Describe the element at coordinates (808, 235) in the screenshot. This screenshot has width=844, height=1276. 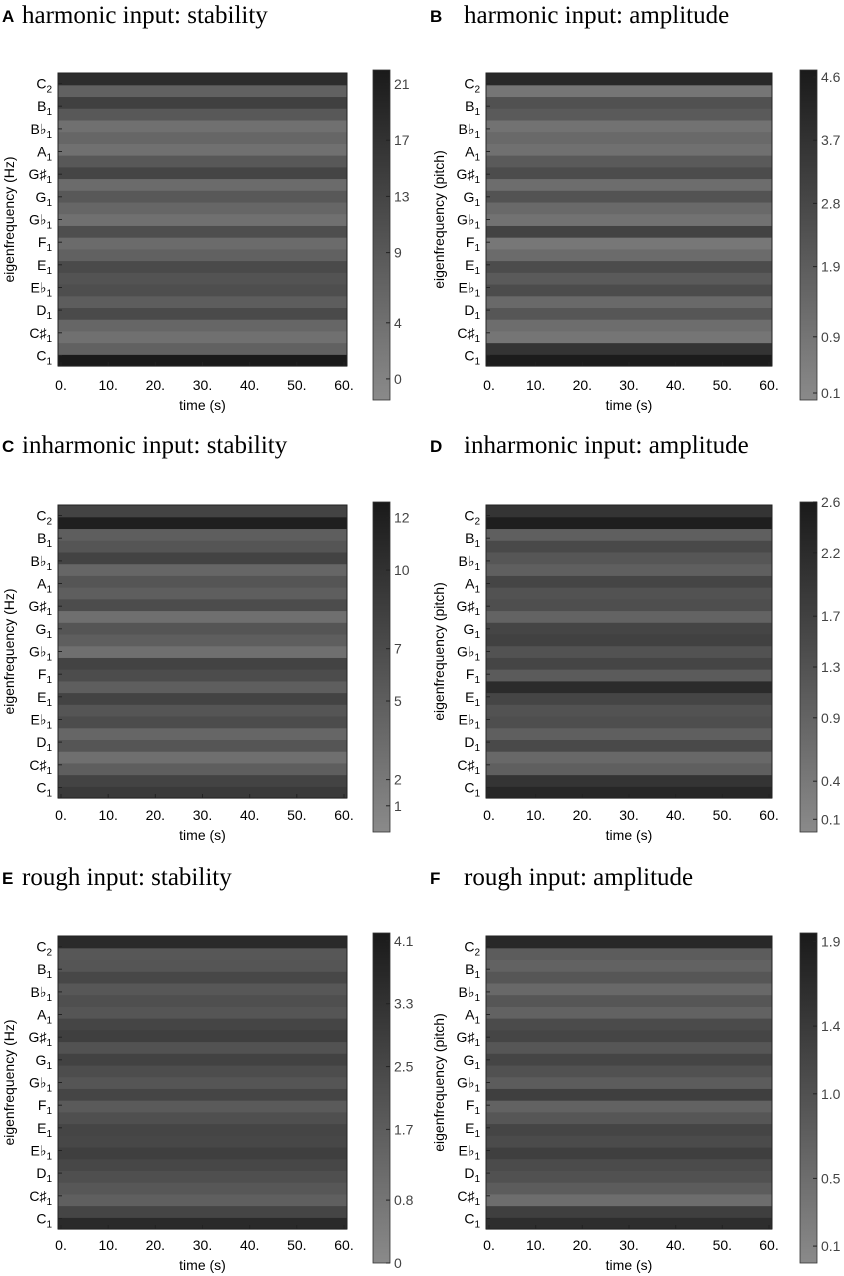
I see `colorbar` at that location.